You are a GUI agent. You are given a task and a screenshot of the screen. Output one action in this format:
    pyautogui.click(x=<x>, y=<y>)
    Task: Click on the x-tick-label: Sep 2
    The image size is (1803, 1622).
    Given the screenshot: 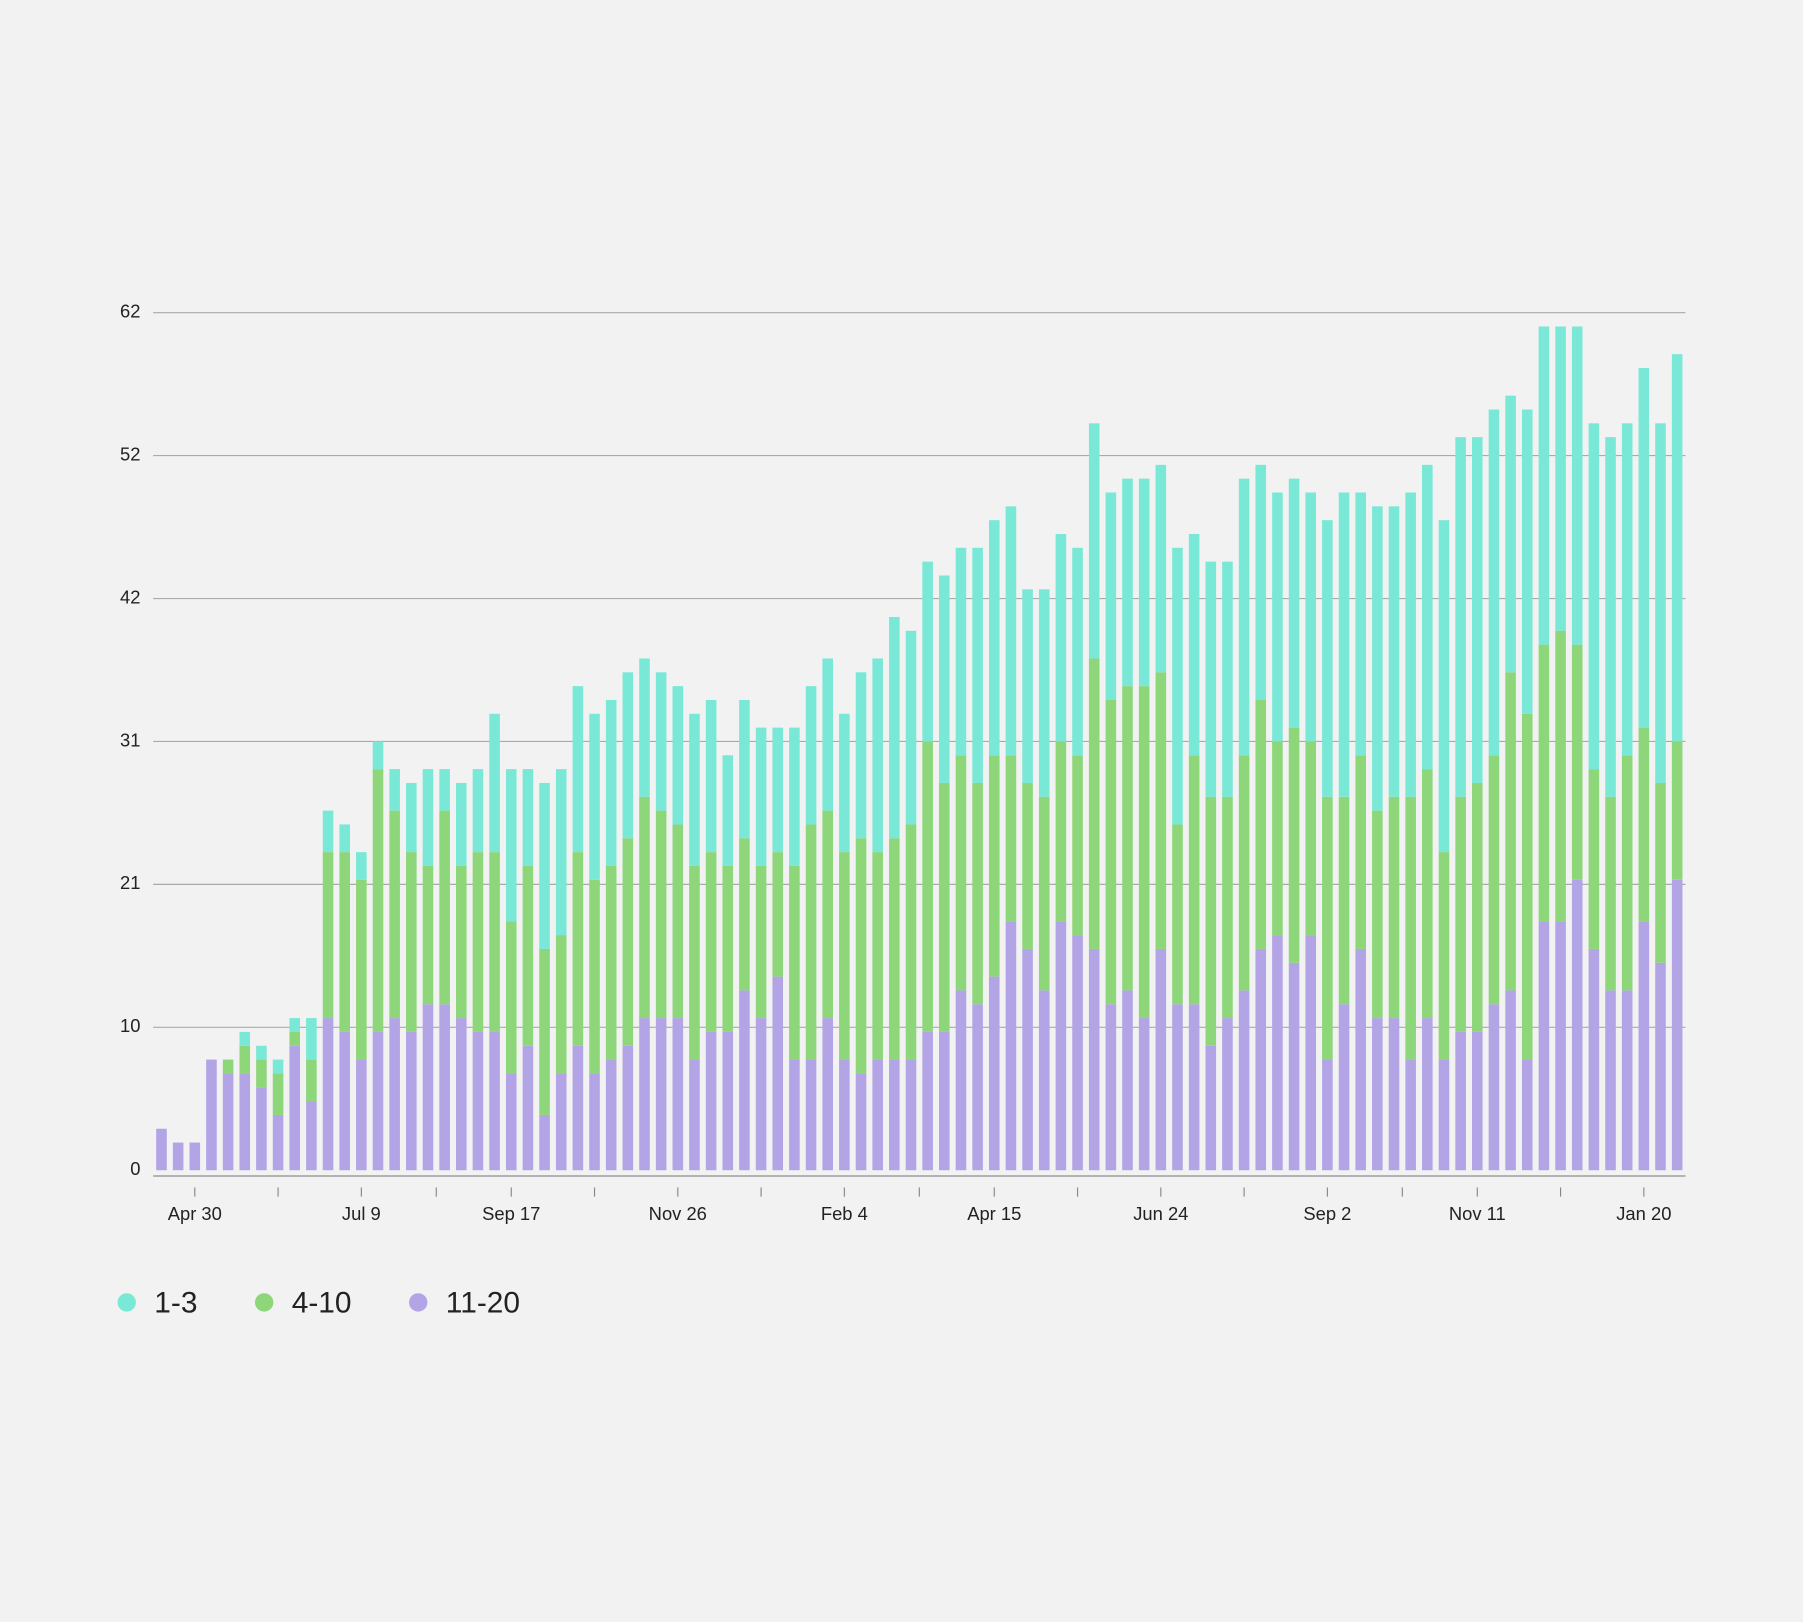 What is the action you would take?
    pyautogui.click(x=1327, y=1213)
    